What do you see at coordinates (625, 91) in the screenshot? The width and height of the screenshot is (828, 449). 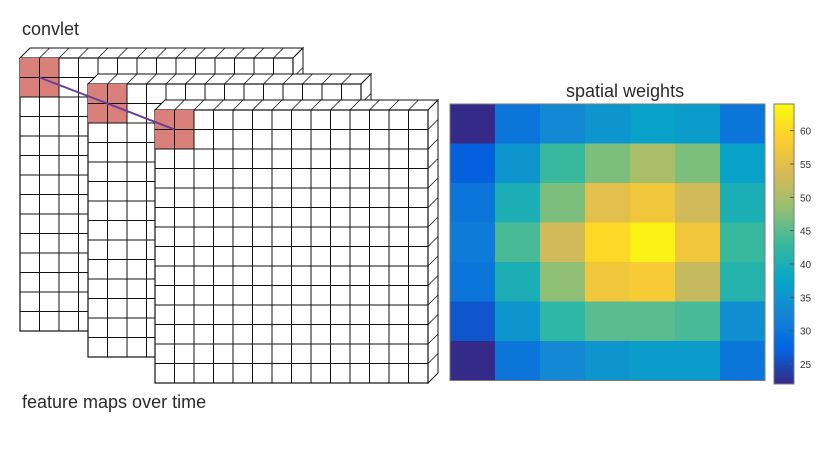 I see `heatmap-title: spatial weights` at bounding box center [625, 91].